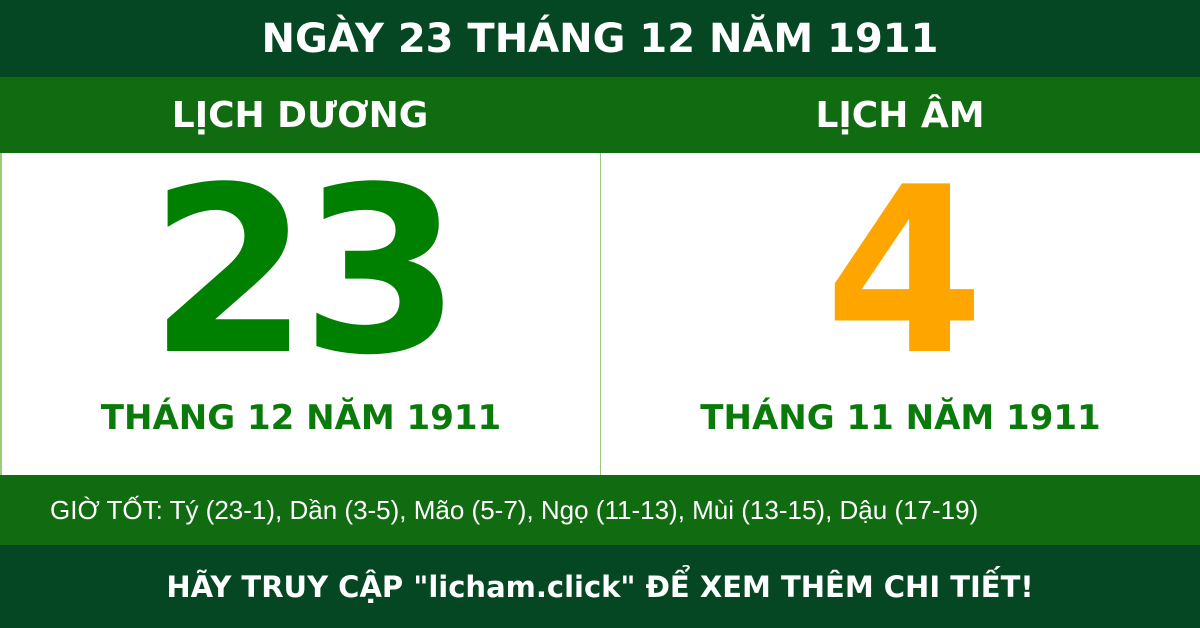 The height and width of the screenshot is (628, 1200). What do you see at coordinates (904, 272) in the screenshot?
I see `lunar-day: 4` at bounding box center [904, 272].